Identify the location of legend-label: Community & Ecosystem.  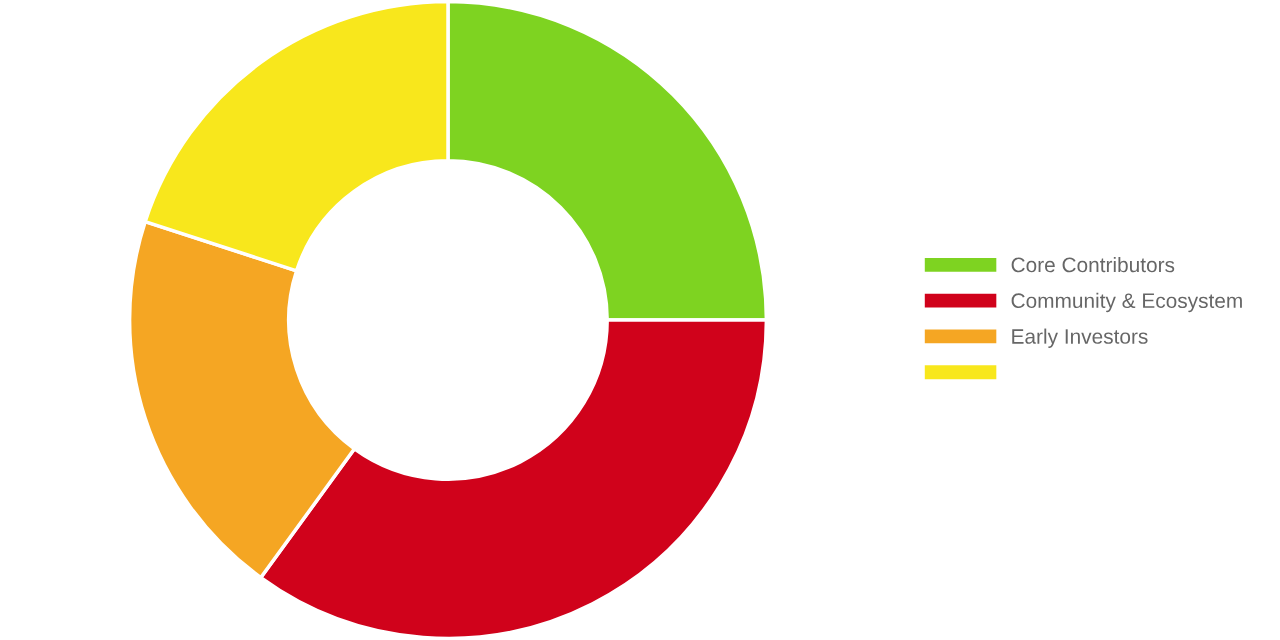
(1126, 302).